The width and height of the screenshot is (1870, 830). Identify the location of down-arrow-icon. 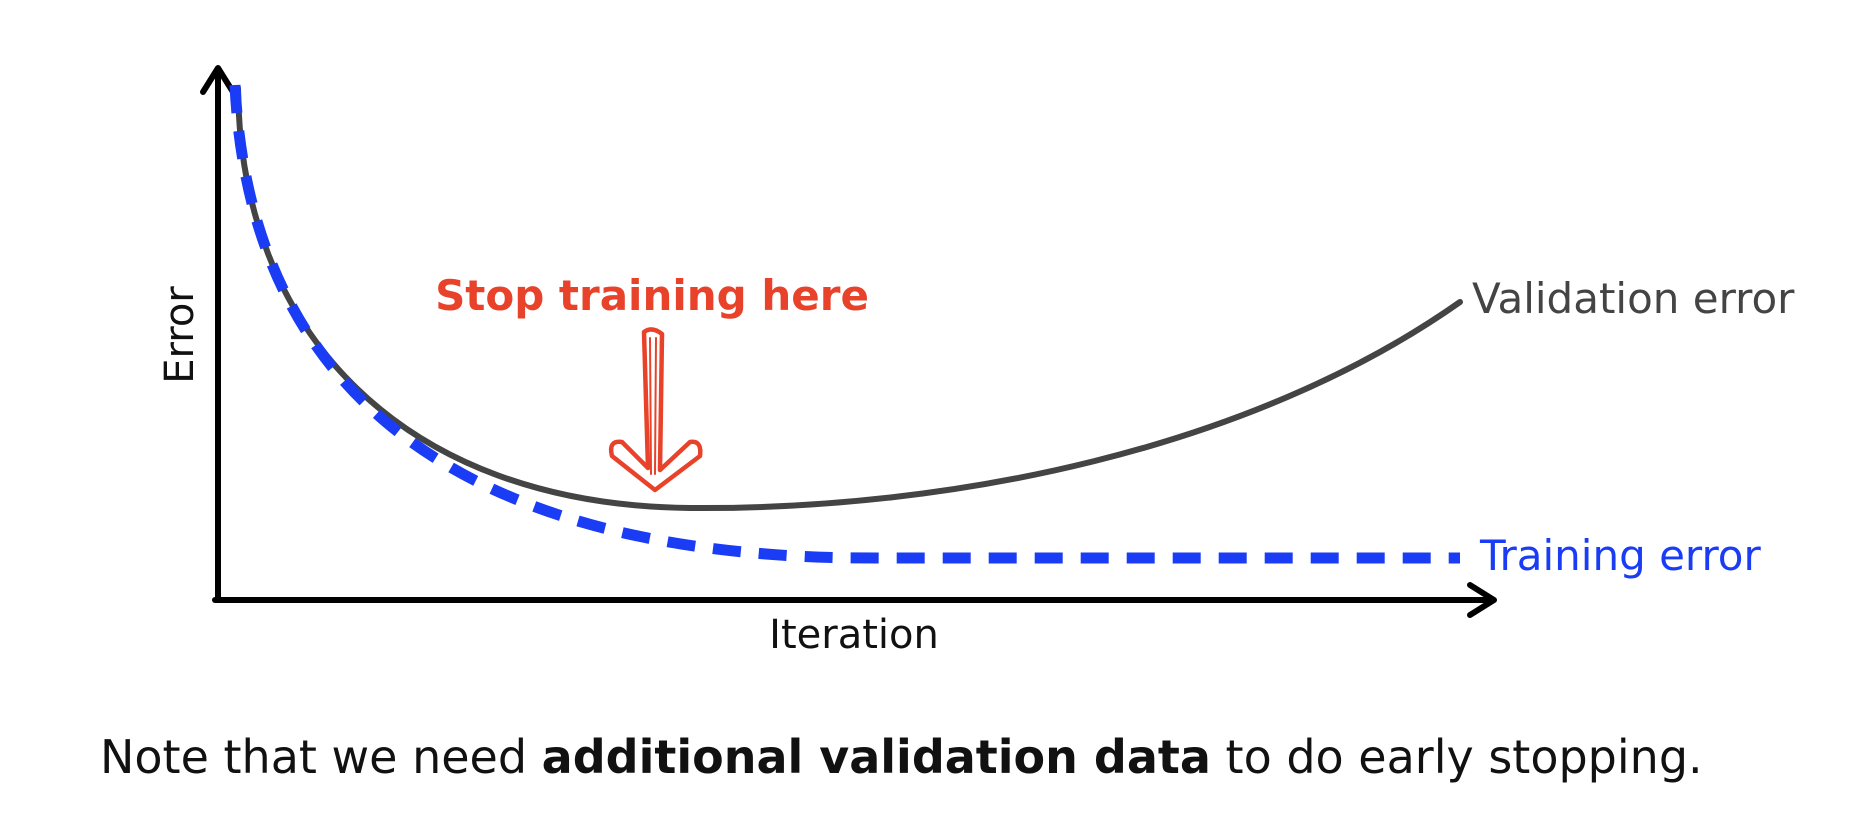
(655, 410).